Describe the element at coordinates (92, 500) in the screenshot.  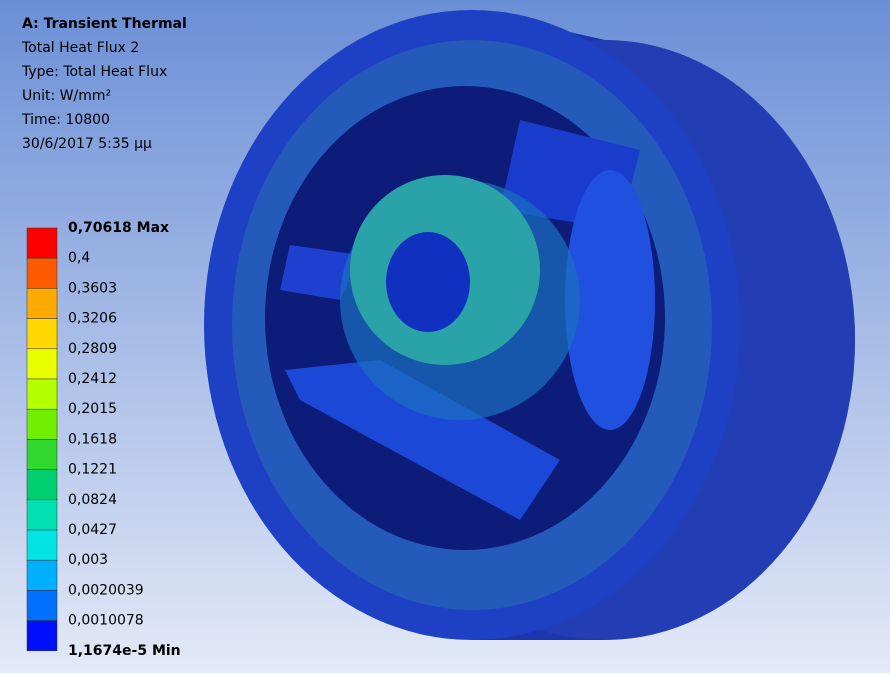
I see `legend-label: 0,0824` at that location.